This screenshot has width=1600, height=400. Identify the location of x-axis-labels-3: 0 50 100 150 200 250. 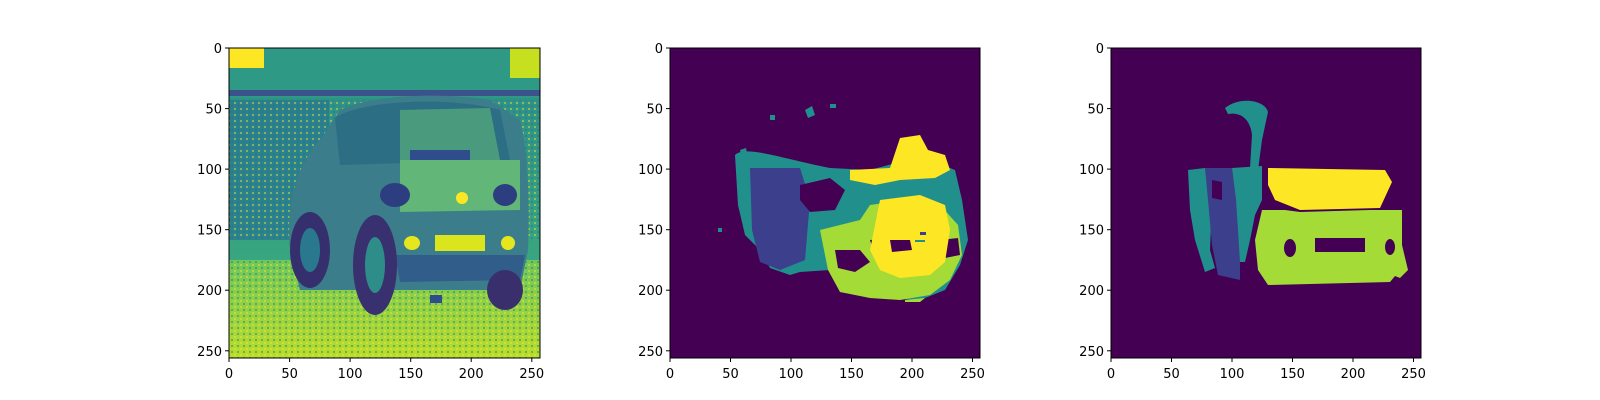
(1266, 374).